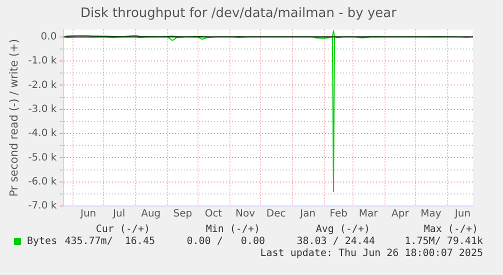 This screenshot has width=503, height=275. I want to click on x-tick-label: Sep, so click(182, 214).